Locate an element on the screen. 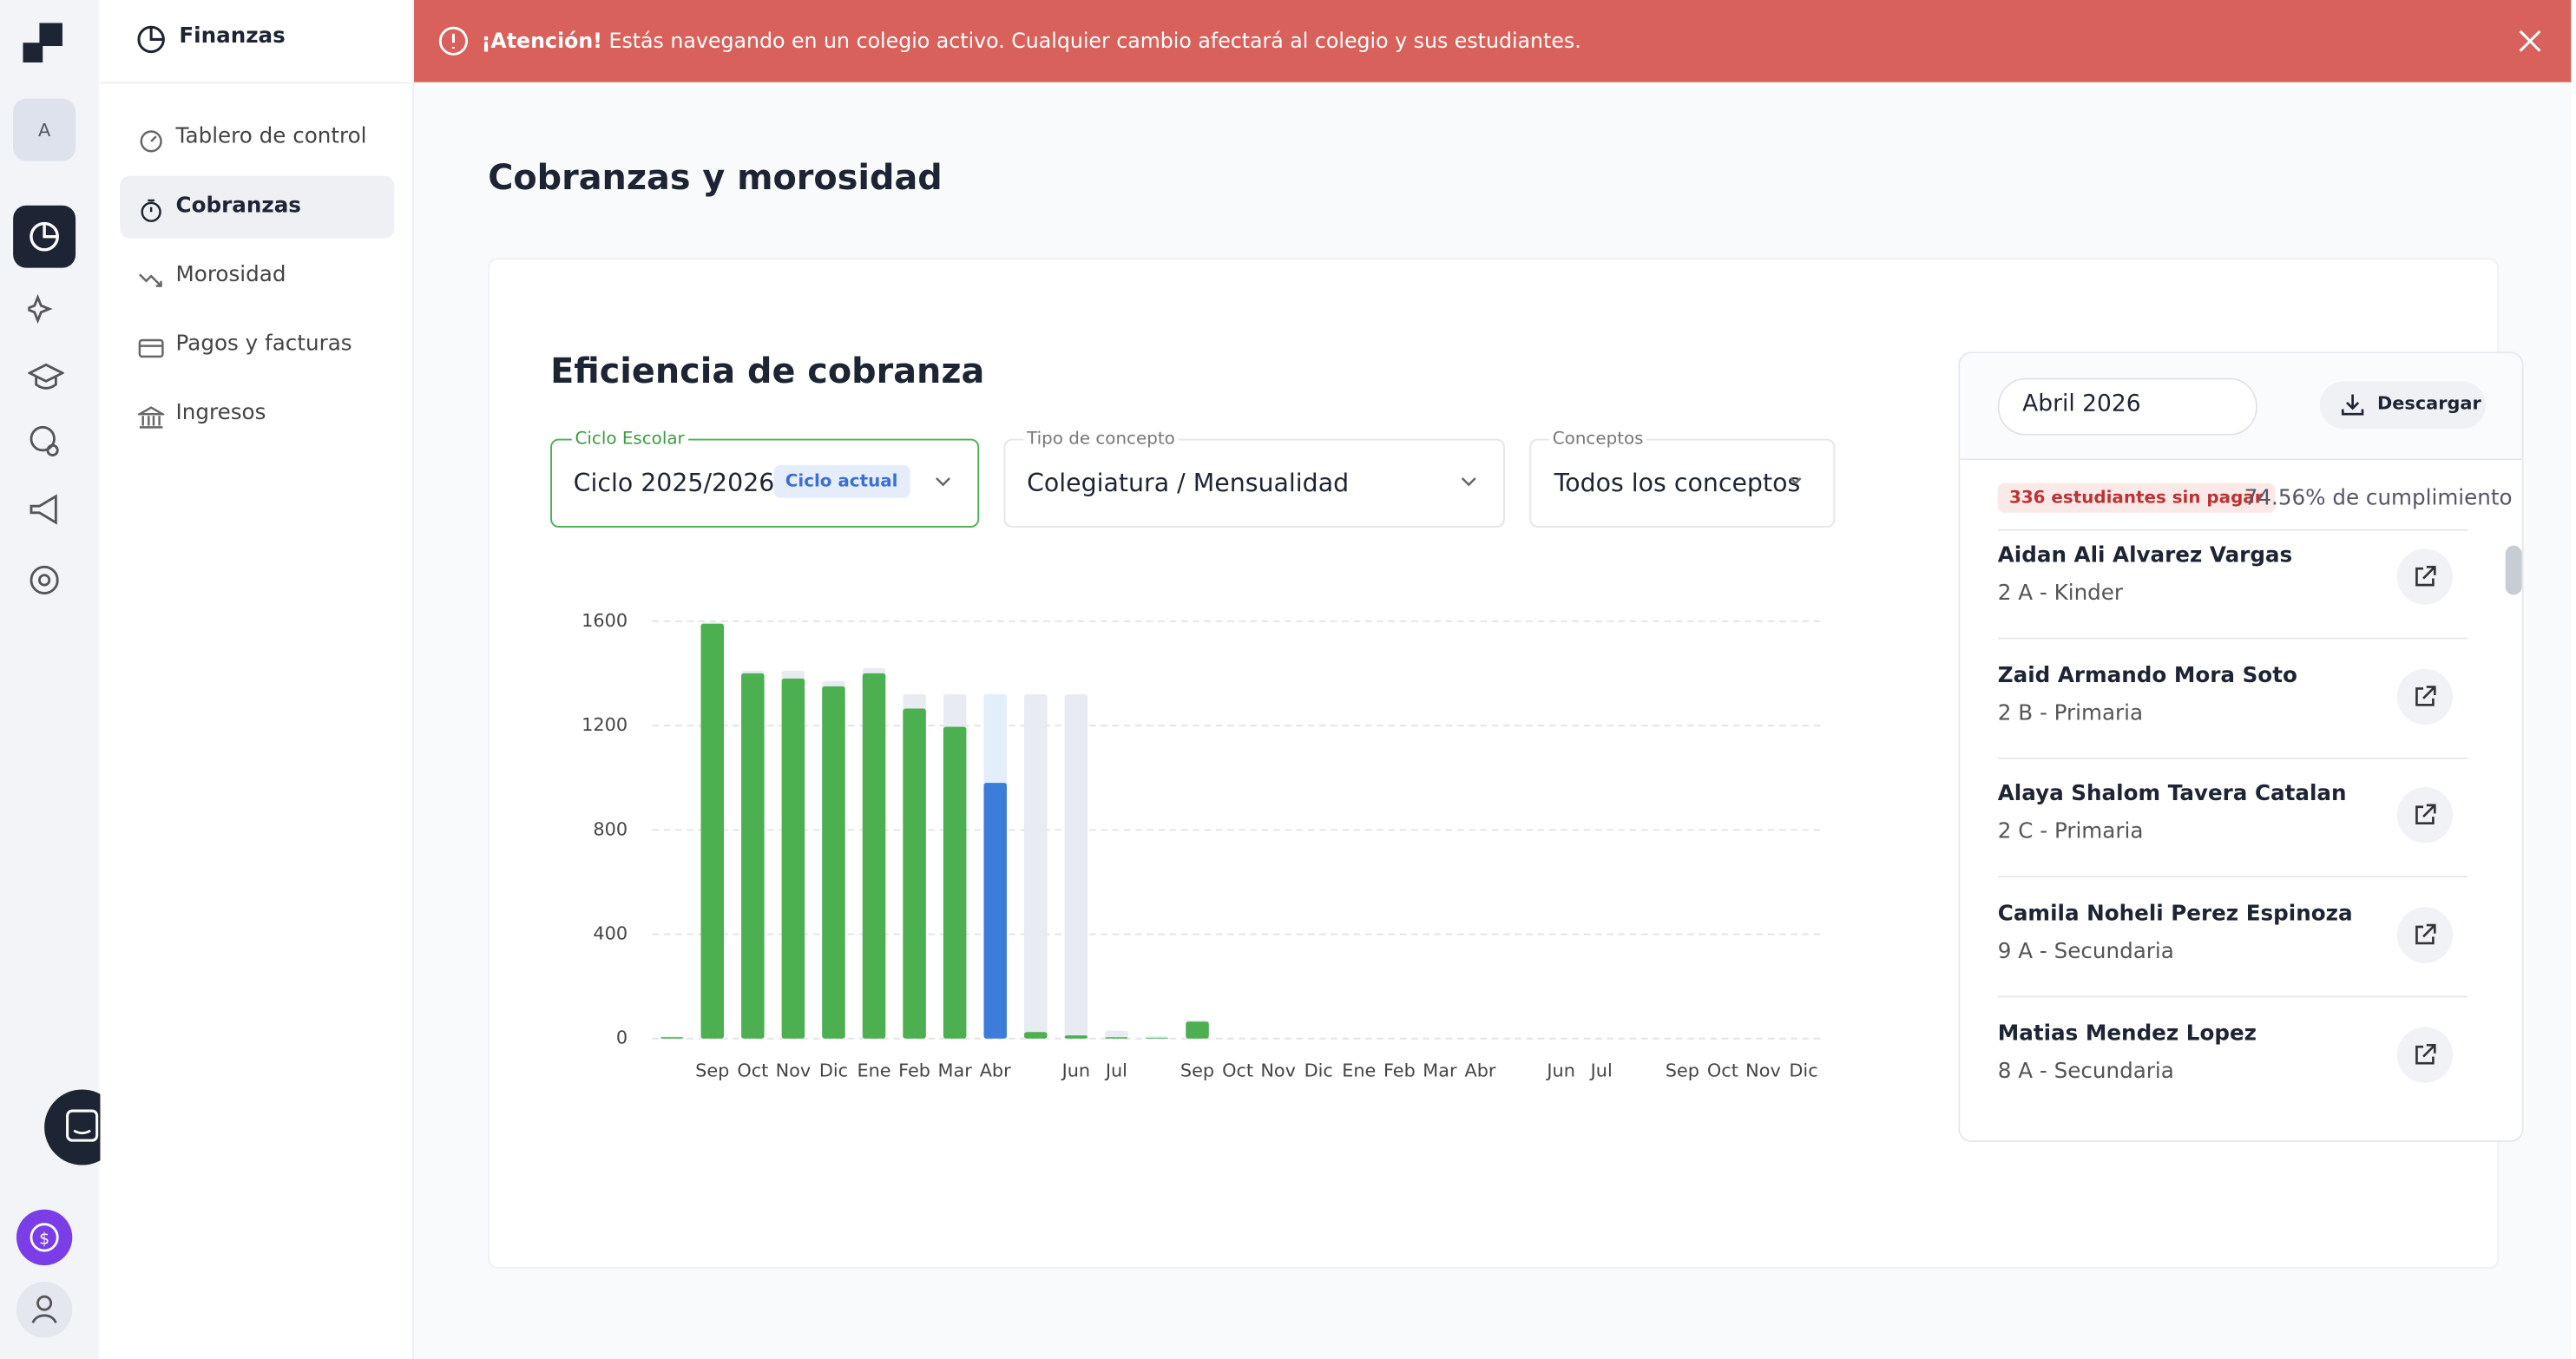 This screenshot has height=1359, width=2576. nav-item: Morosidad is located at coordinates (231, 275).